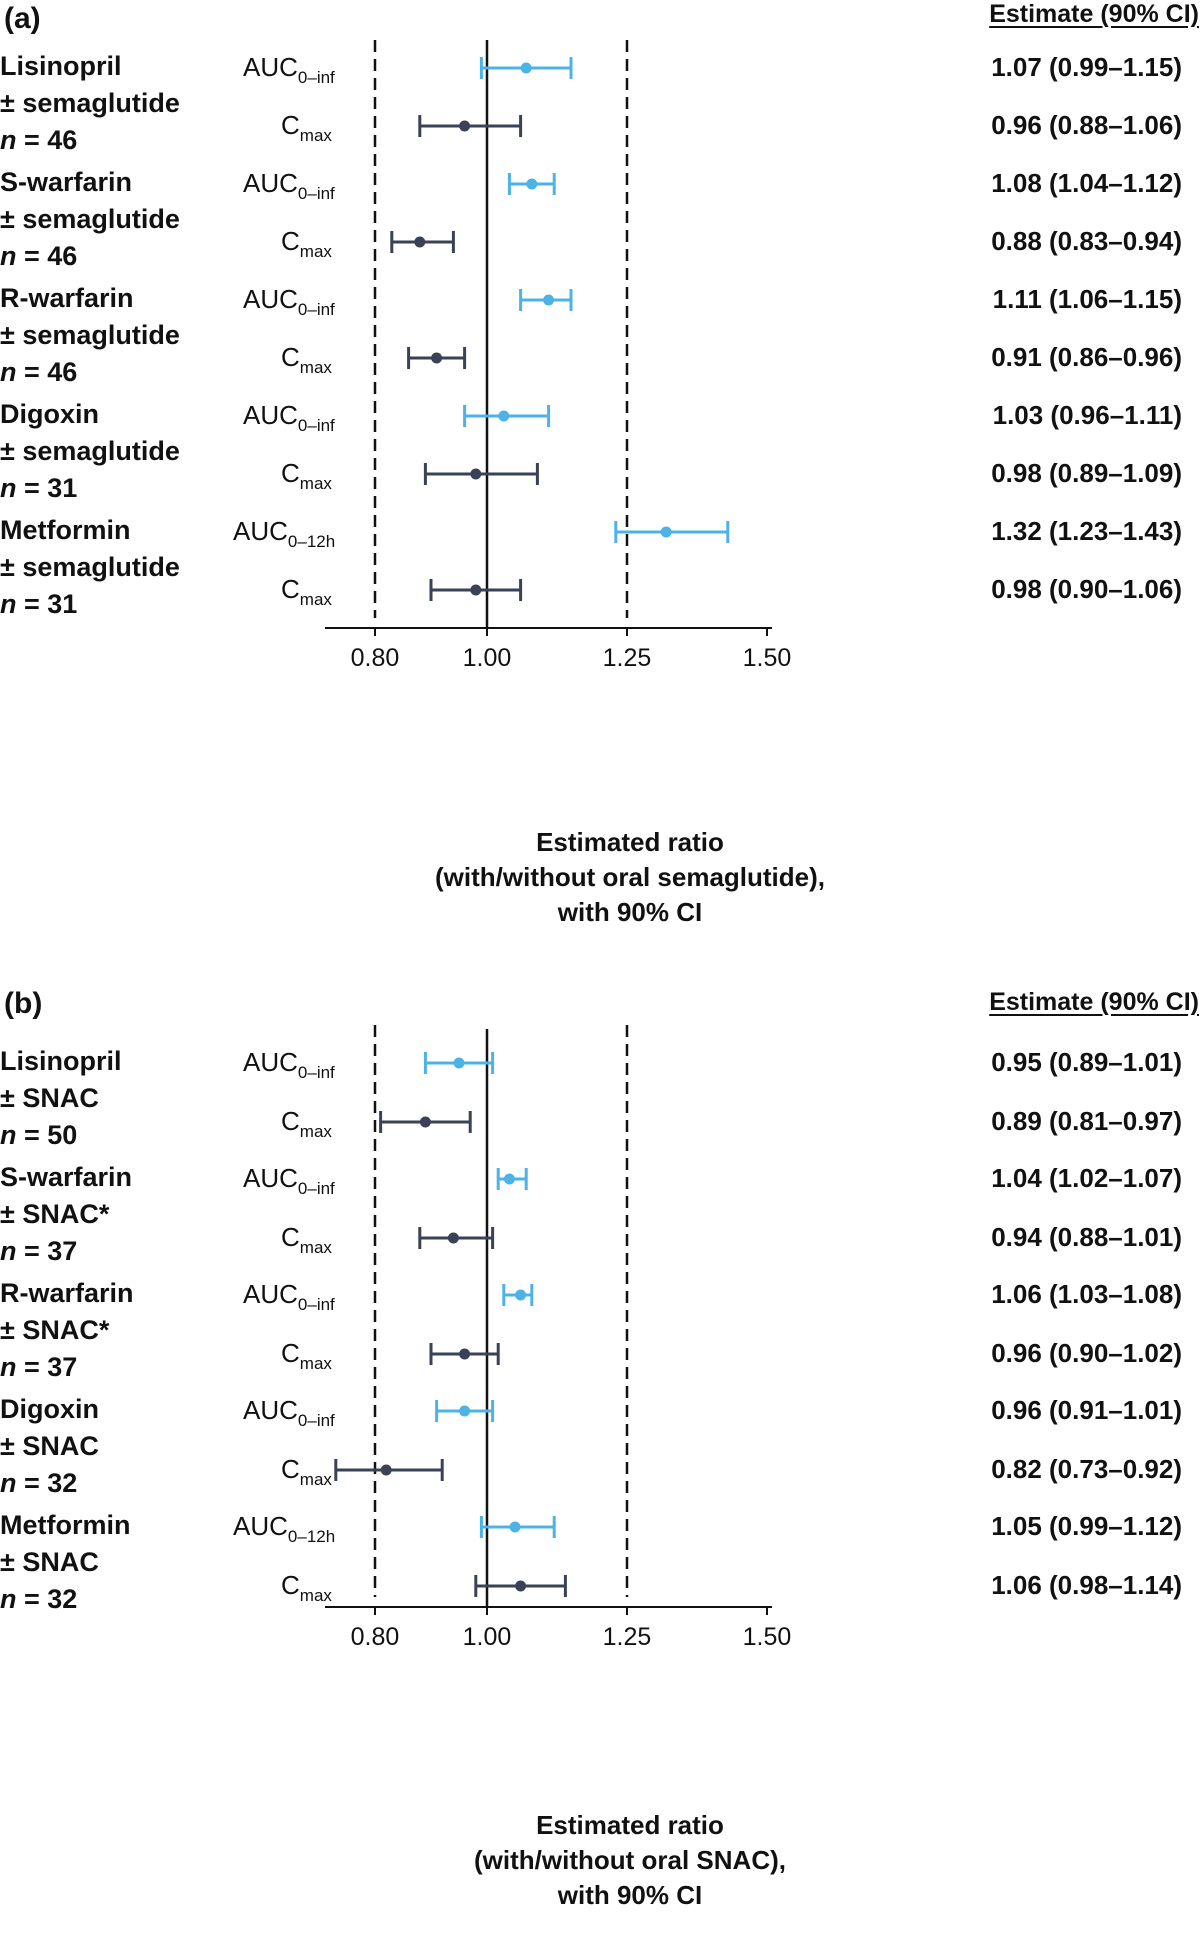  Describe the element at coordinates (487, 1637) in the screenshot. I see `x-tick-label: 1.00` at that location.